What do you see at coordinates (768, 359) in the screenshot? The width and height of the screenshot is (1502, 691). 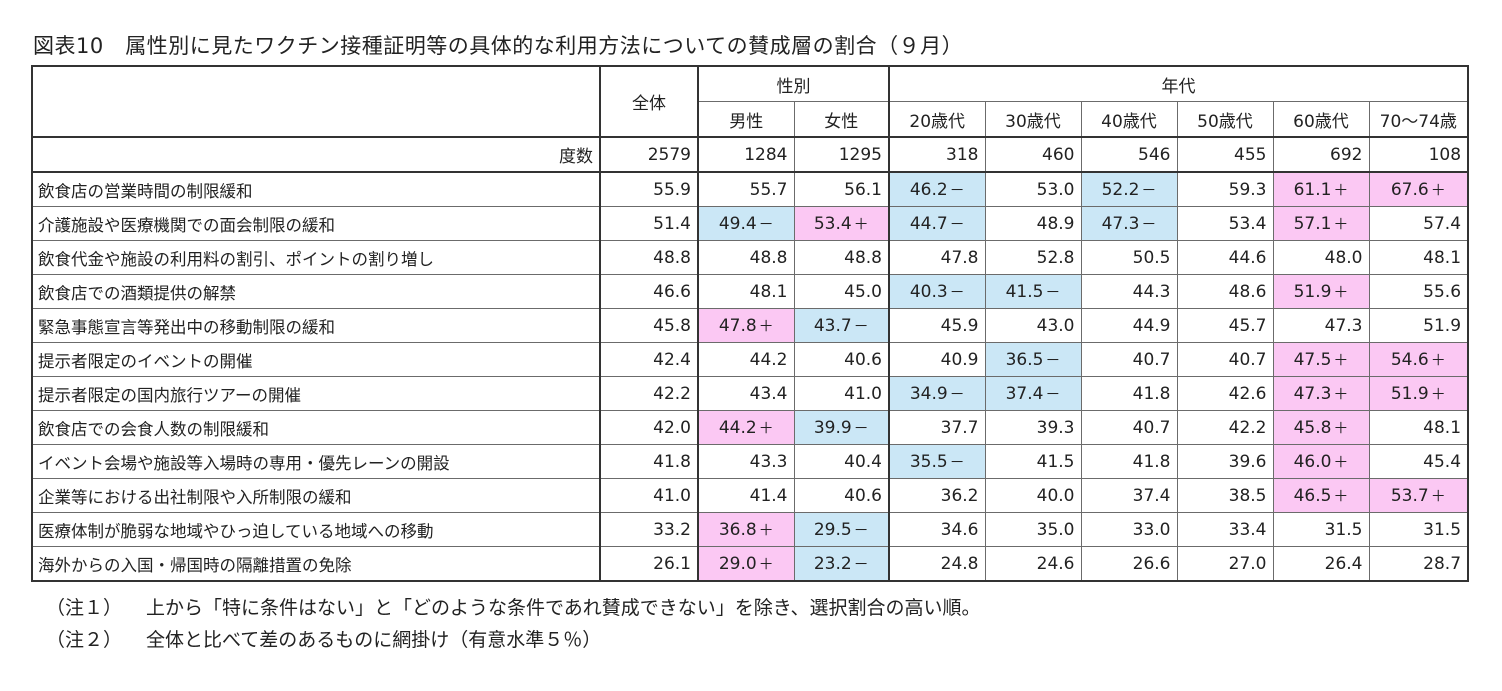 I see `cell-value: 44.2` at bounding box center [768, 359].